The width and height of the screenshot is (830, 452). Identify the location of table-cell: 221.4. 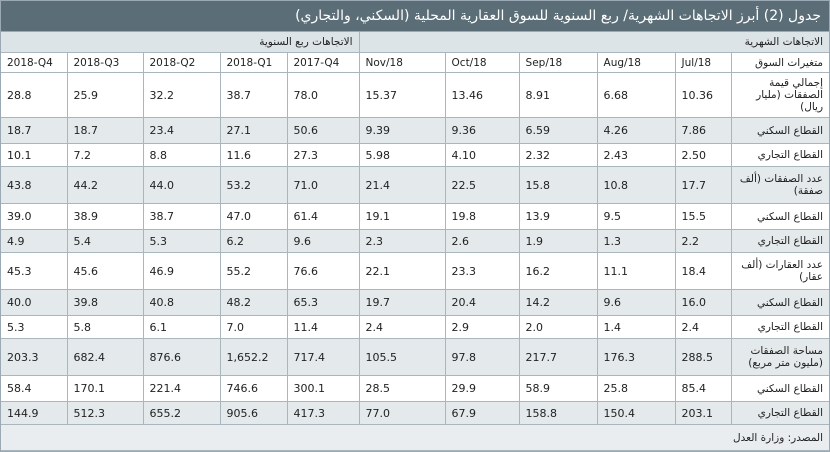
(181, 388).